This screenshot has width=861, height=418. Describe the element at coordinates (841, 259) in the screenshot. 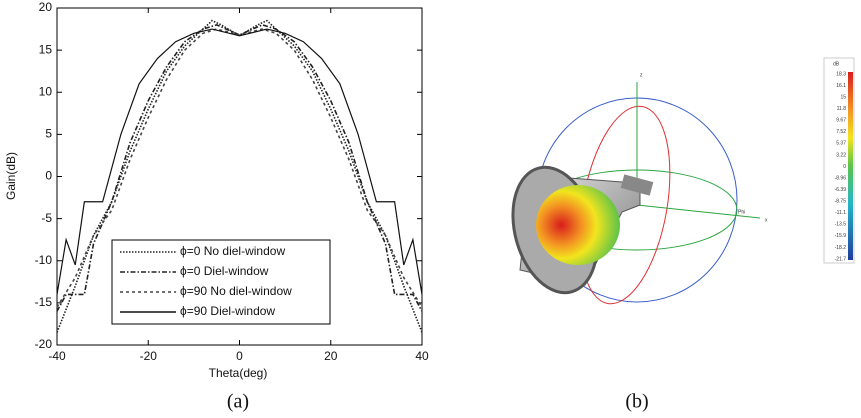

I see `colorbar-label: -21.7` at that location.